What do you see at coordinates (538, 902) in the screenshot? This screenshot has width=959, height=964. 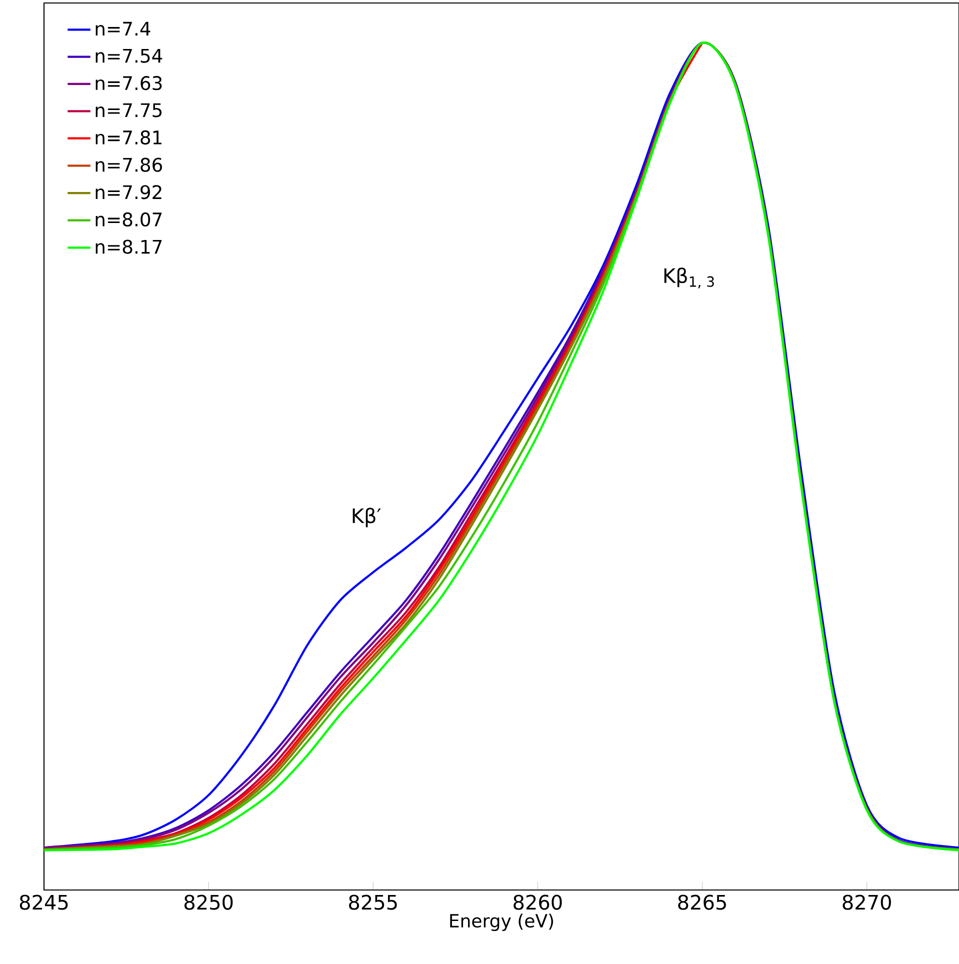 I see `x-tick-label: 8260` at bounding box center [538, 902].